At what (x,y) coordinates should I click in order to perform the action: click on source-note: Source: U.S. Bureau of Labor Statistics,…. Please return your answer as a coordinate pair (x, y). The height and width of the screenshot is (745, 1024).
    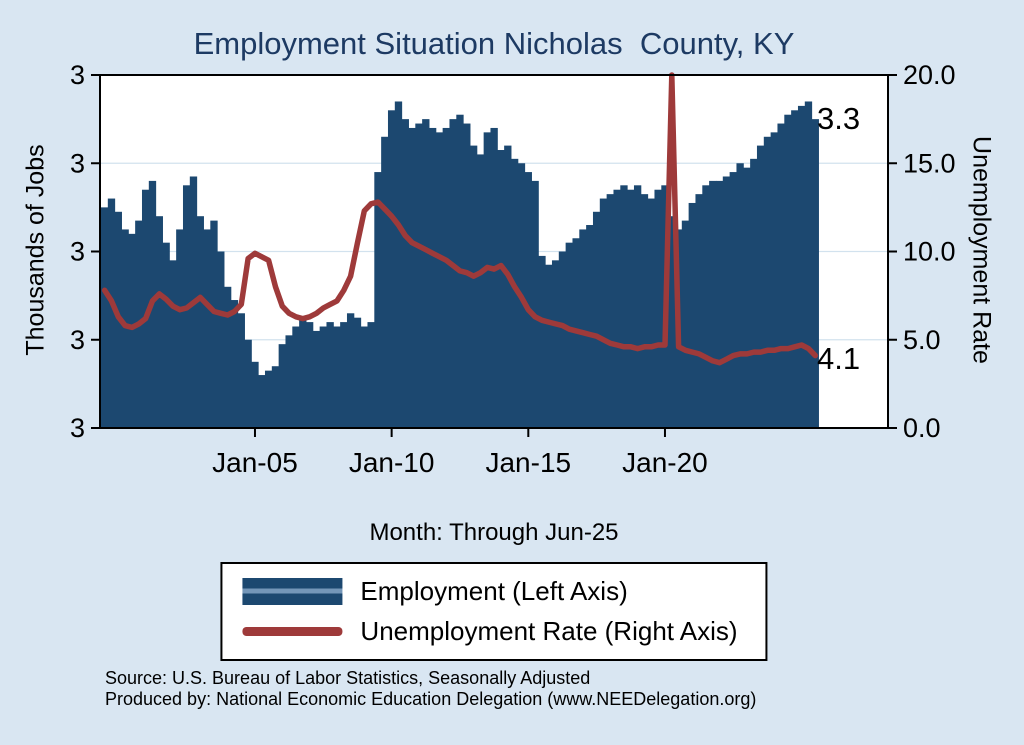
    Looking at the image, I should click on (430, 689).